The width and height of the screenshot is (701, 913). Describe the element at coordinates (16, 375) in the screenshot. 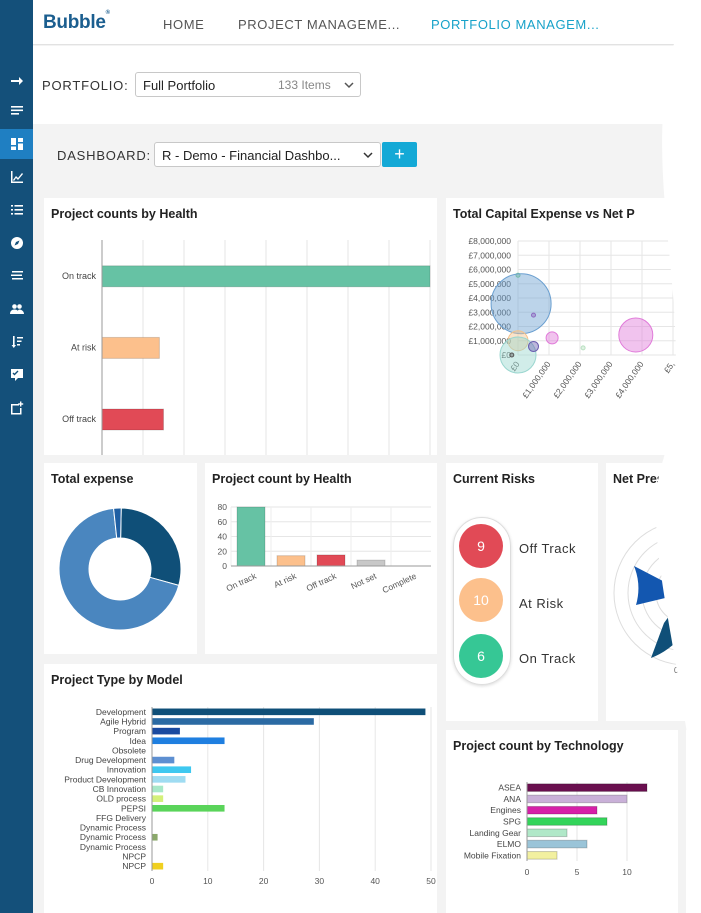

I see `checklist-icon` at that location.